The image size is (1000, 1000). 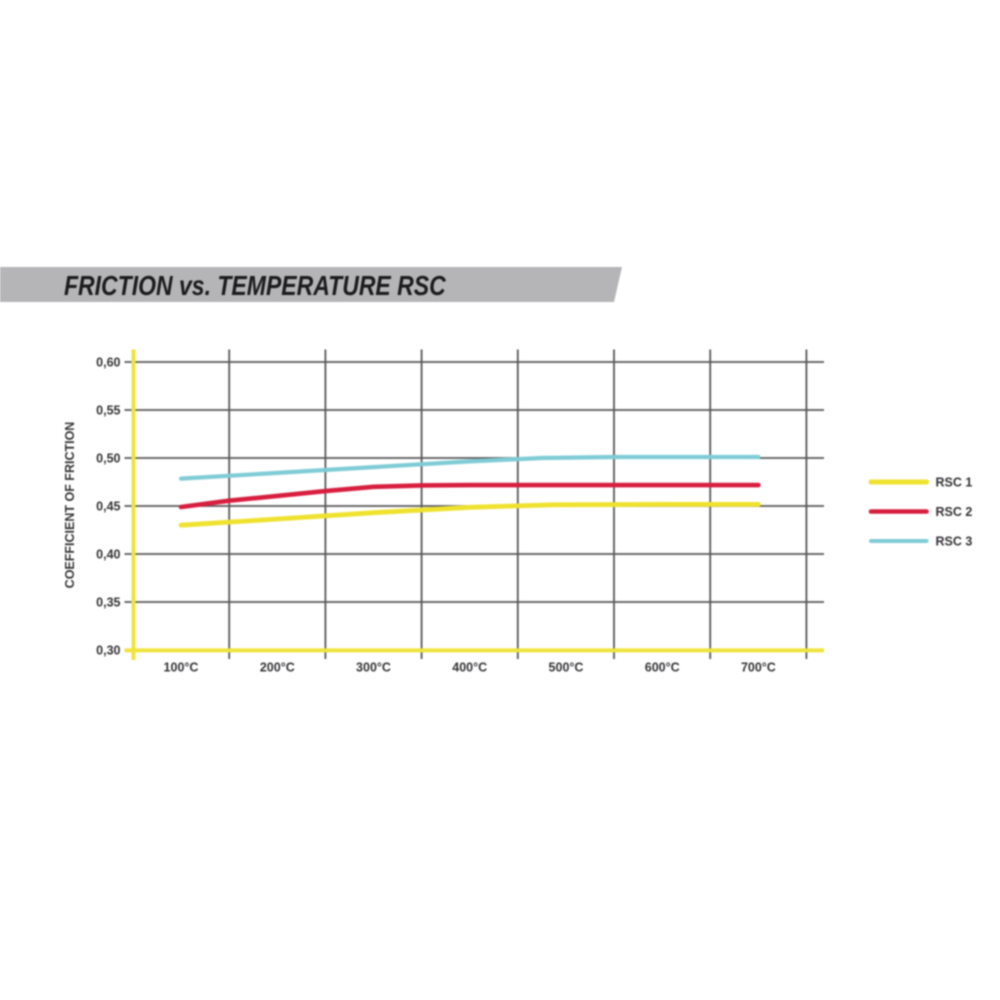 I want to click on svg-text: 0,45, so click(x=108, y=507).